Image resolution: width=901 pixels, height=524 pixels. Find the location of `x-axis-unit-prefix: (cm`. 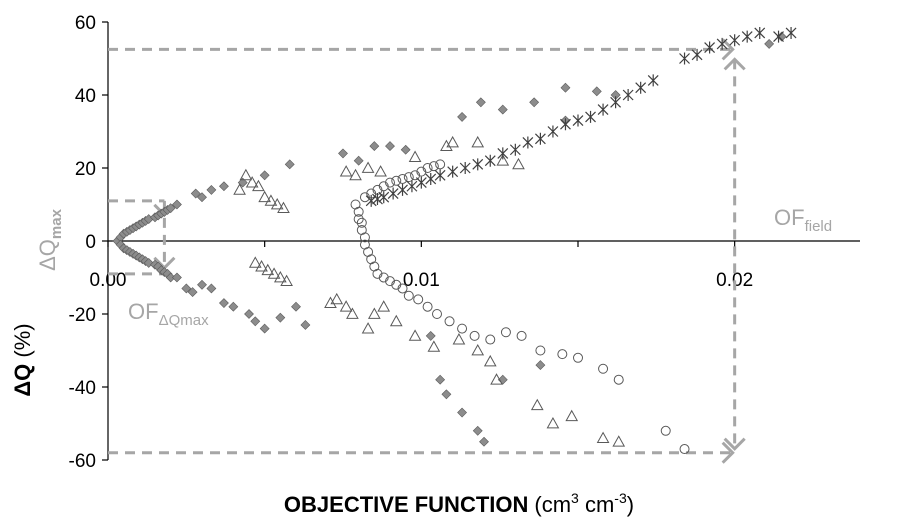

x-axis-unit-prefix: (cm is located at coordinates (552, 504).